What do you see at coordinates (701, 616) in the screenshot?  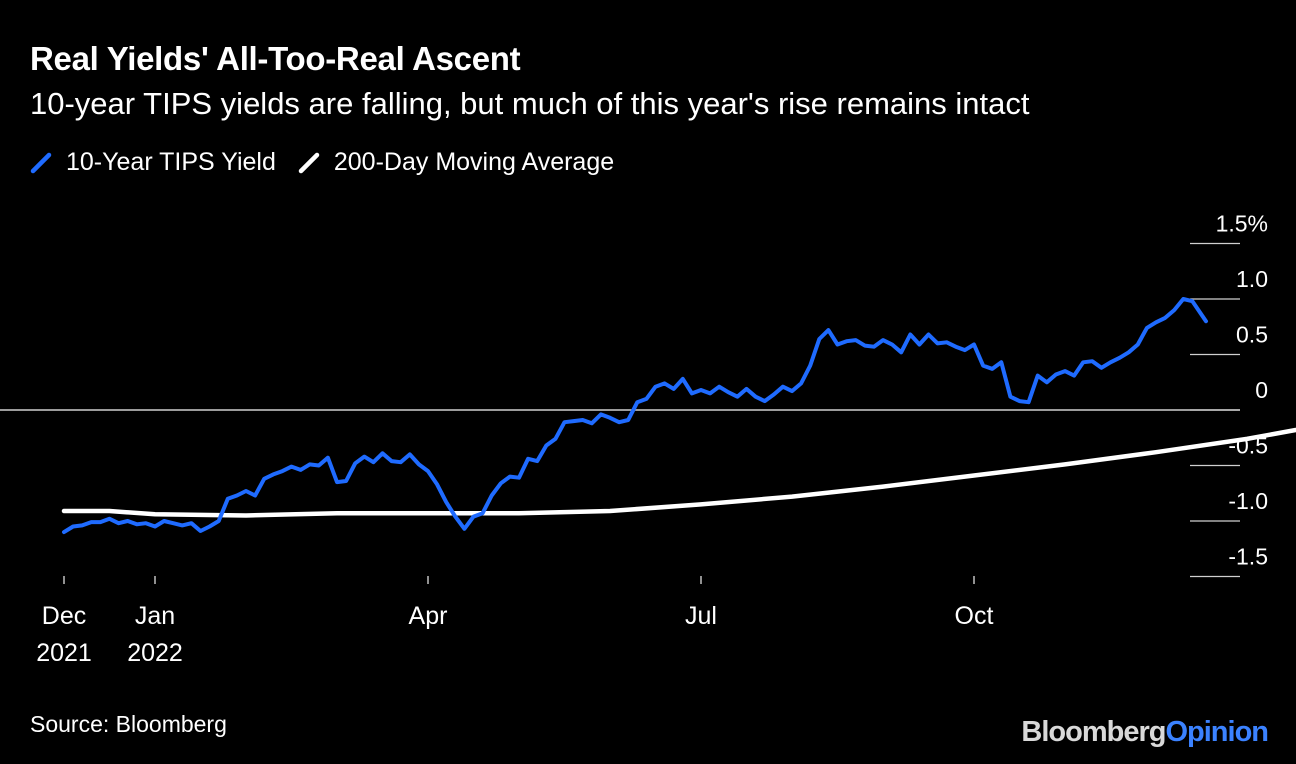 I see `x-tick-label-3: Jul` at bounding box center [701, 616].